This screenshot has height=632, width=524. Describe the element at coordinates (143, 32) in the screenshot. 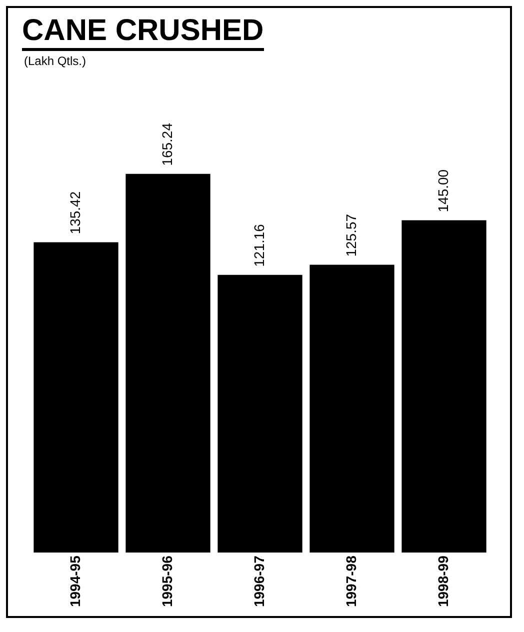

I see `chart-title: CANE CRUSHED` at that location.